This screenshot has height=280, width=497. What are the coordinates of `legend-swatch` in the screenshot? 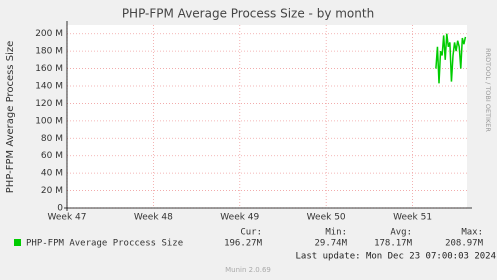 It's located at (17, 242).